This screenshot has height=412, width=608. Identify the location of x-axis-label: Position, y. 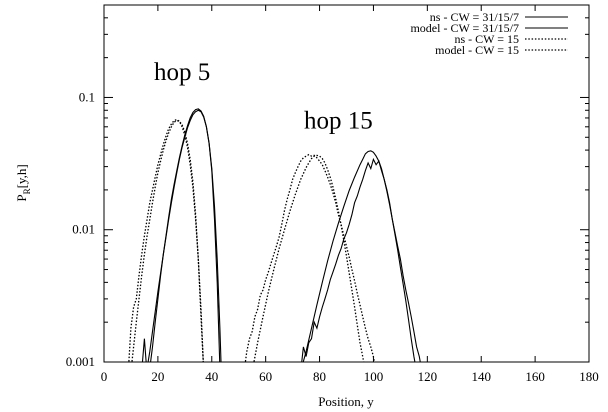
(346, 401).